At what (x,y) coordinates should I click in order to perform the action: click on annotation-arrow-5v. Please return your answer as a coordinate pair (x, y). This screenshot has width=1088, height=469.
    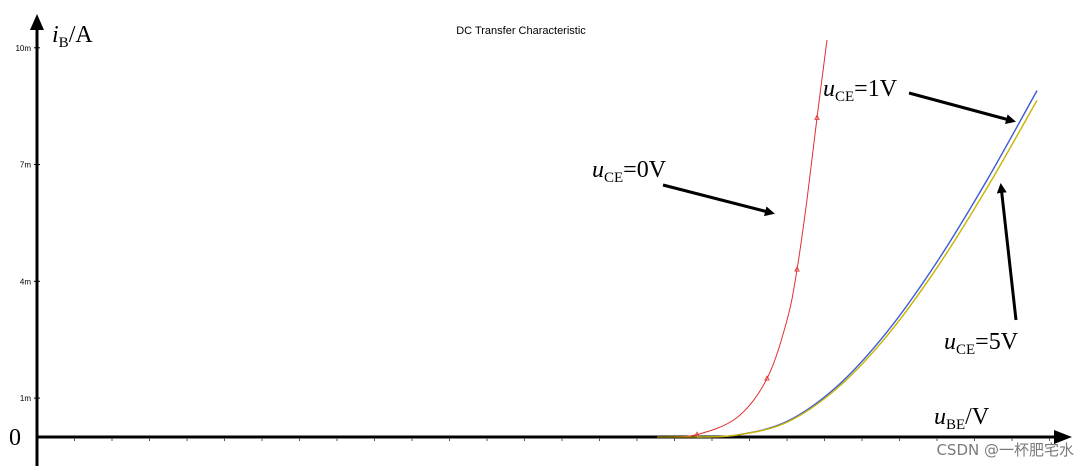
    Looking at the image, I should click on (1007, 252).